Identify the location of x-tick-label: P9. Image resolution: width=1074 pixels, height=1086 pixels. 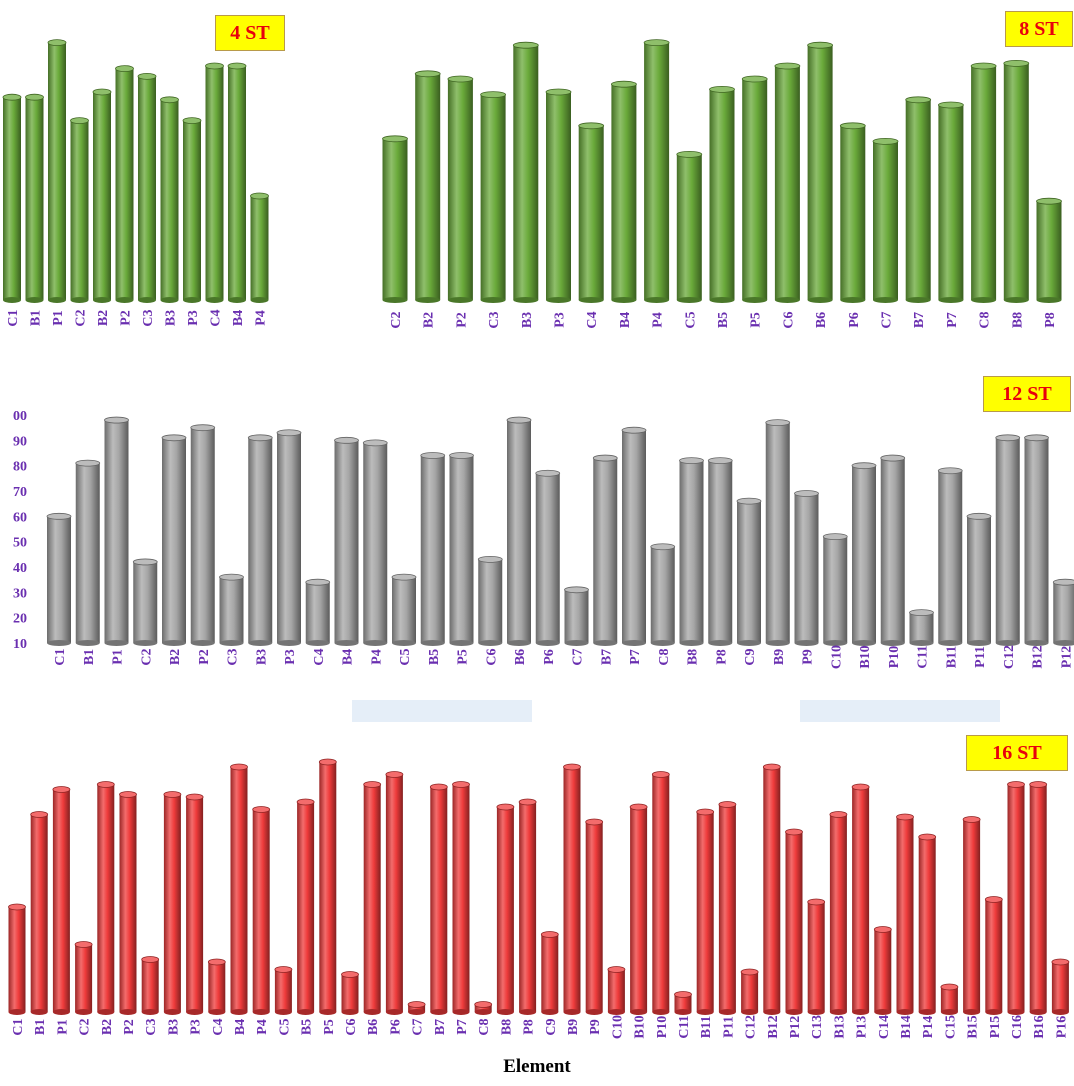
(808, 657).